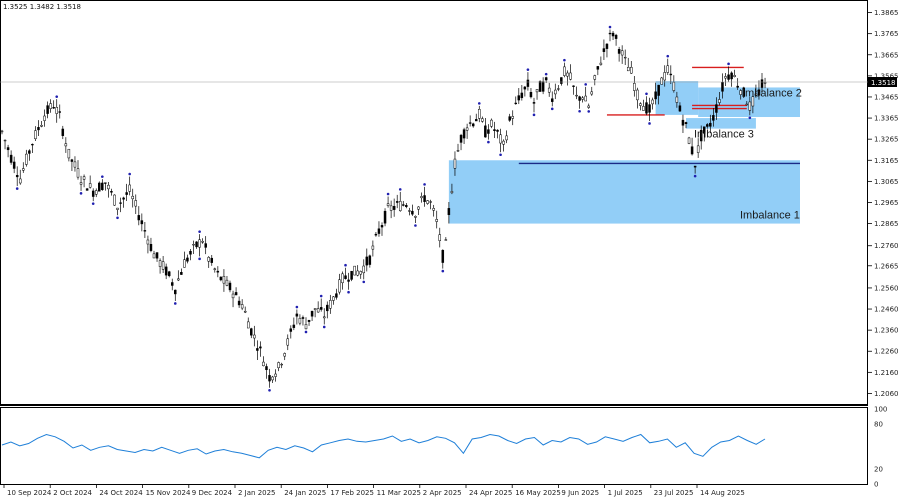 This screenshot has width=900, height=500. I want to click on price-tick-label: 1.2460, so click(886, 310).